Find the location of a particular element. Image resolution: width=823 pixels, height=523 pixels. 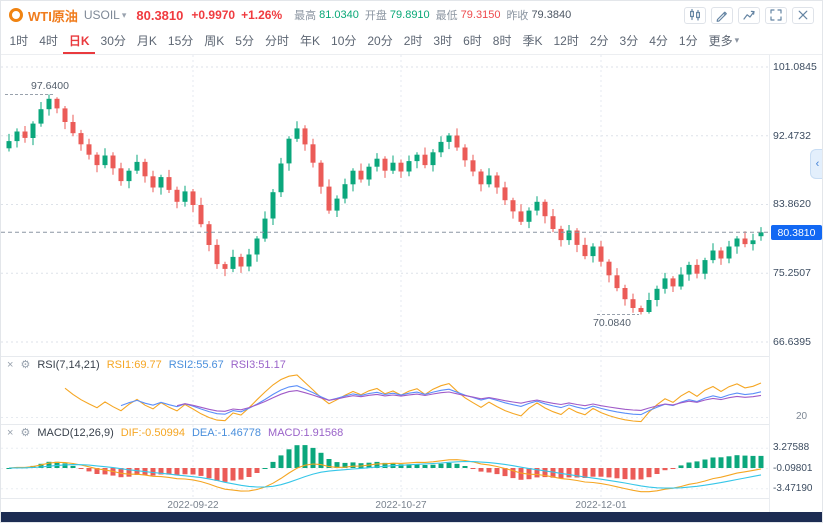

symbol-selector: USOIL is located at coordinates (101, 15).